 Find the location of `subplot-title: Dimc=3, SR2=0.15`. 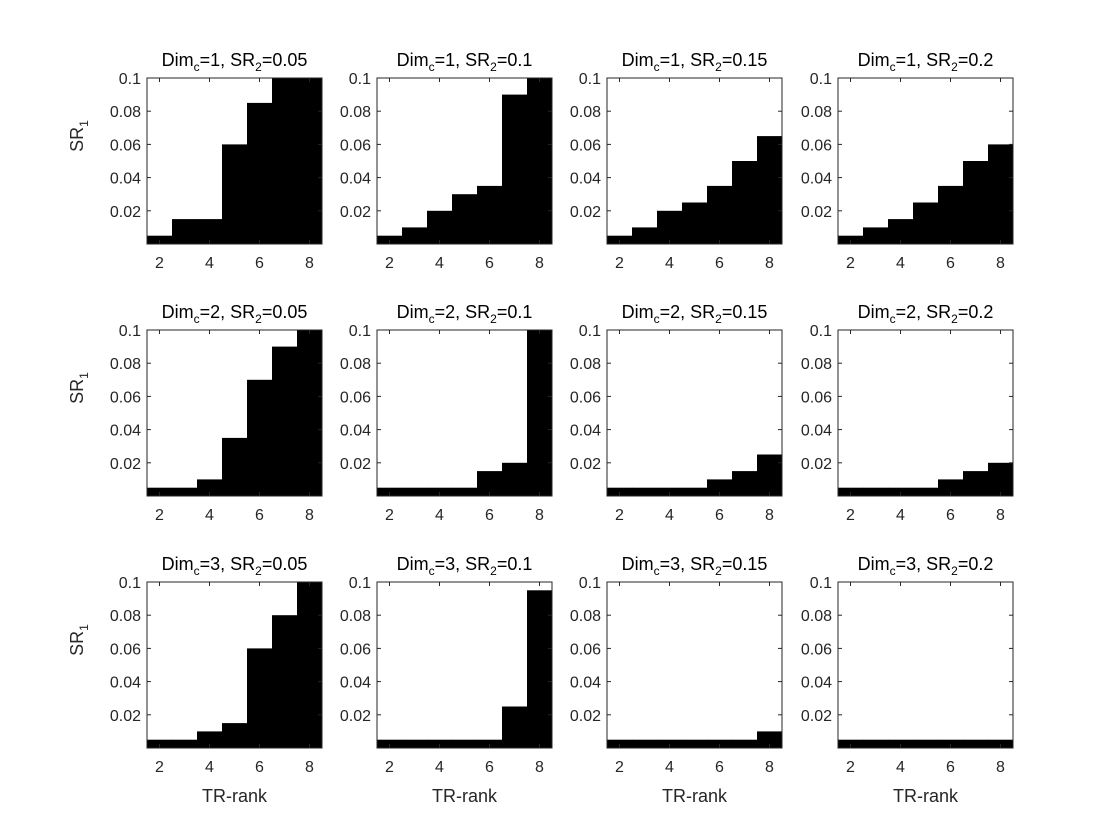

subplot-title: Dimc=3, SR2=0.15 is located at coordinates (695, 566).